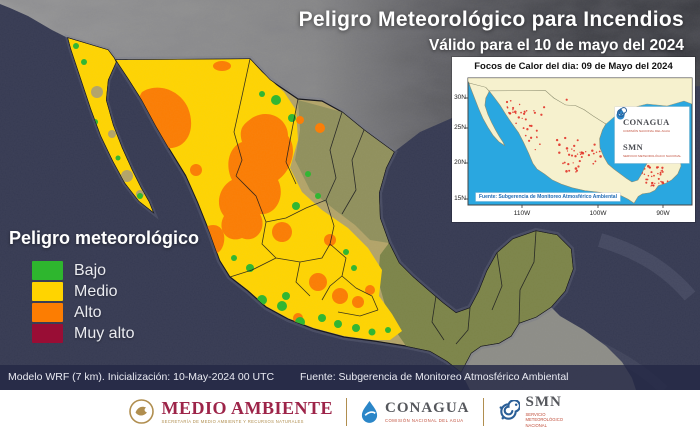 The image size is (700, 433). I want to click on inset-smn-logo: SMN SERVICIO METEOROLÓGICO NACIONAL, so click(649, 132).